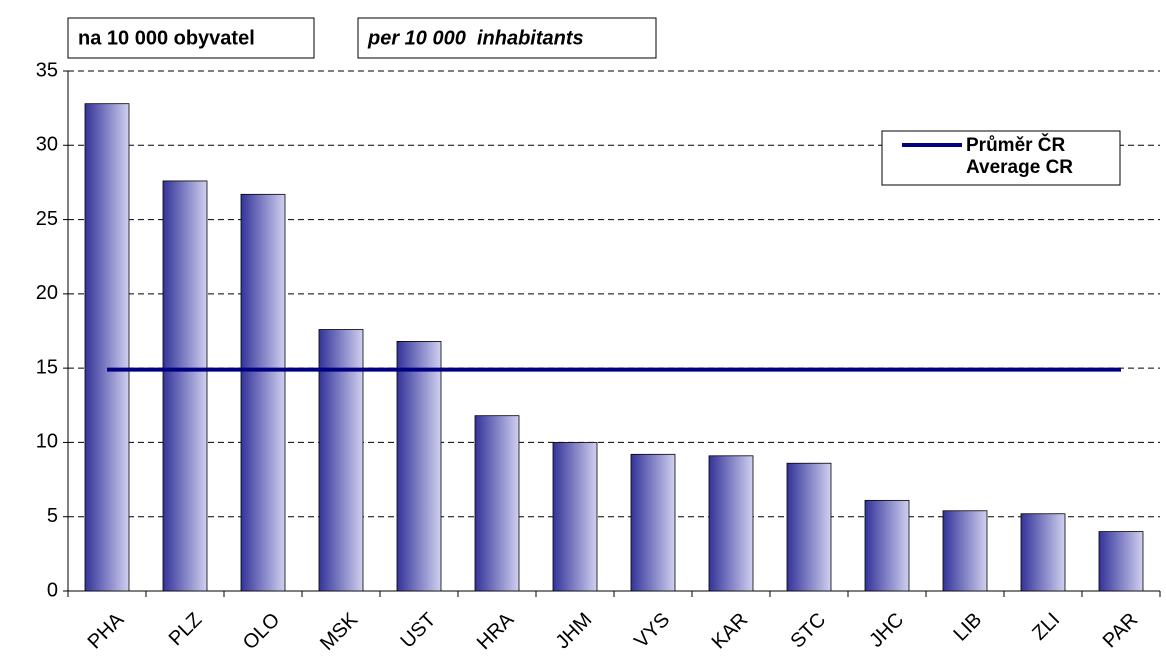 The width and height of the screenshot is (1166, 672). I want to click on x-tick-label: OLO, so click(261, 631).